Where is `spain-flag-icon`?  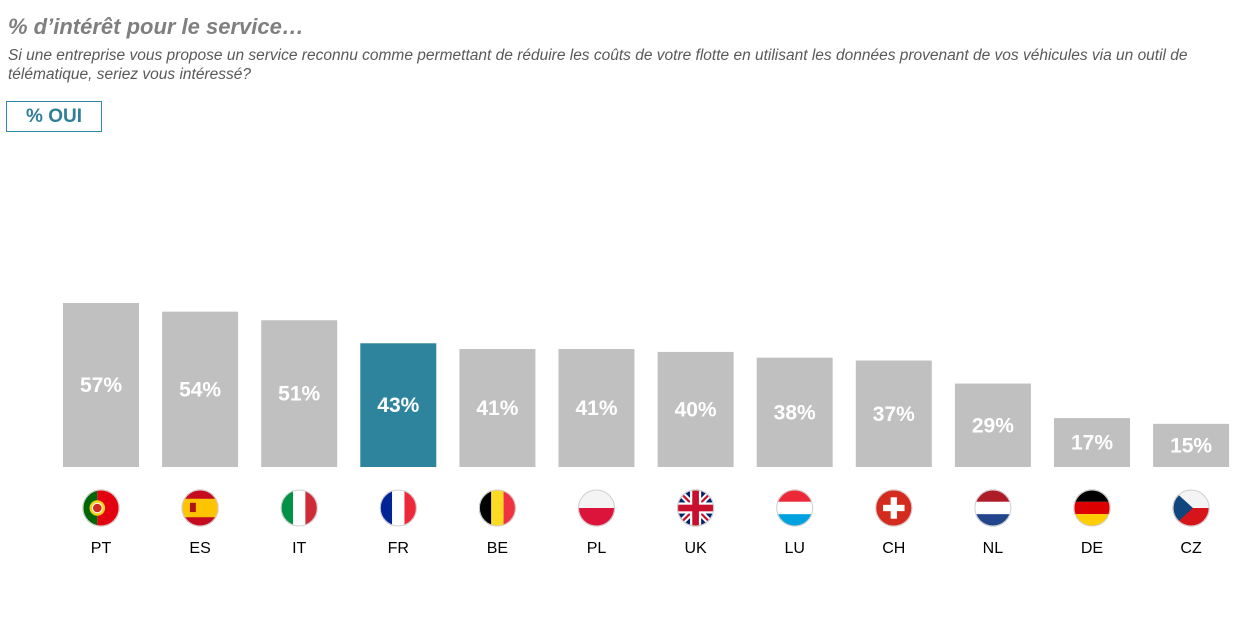 spain-flag-icon is located at coordinates (200, 508).